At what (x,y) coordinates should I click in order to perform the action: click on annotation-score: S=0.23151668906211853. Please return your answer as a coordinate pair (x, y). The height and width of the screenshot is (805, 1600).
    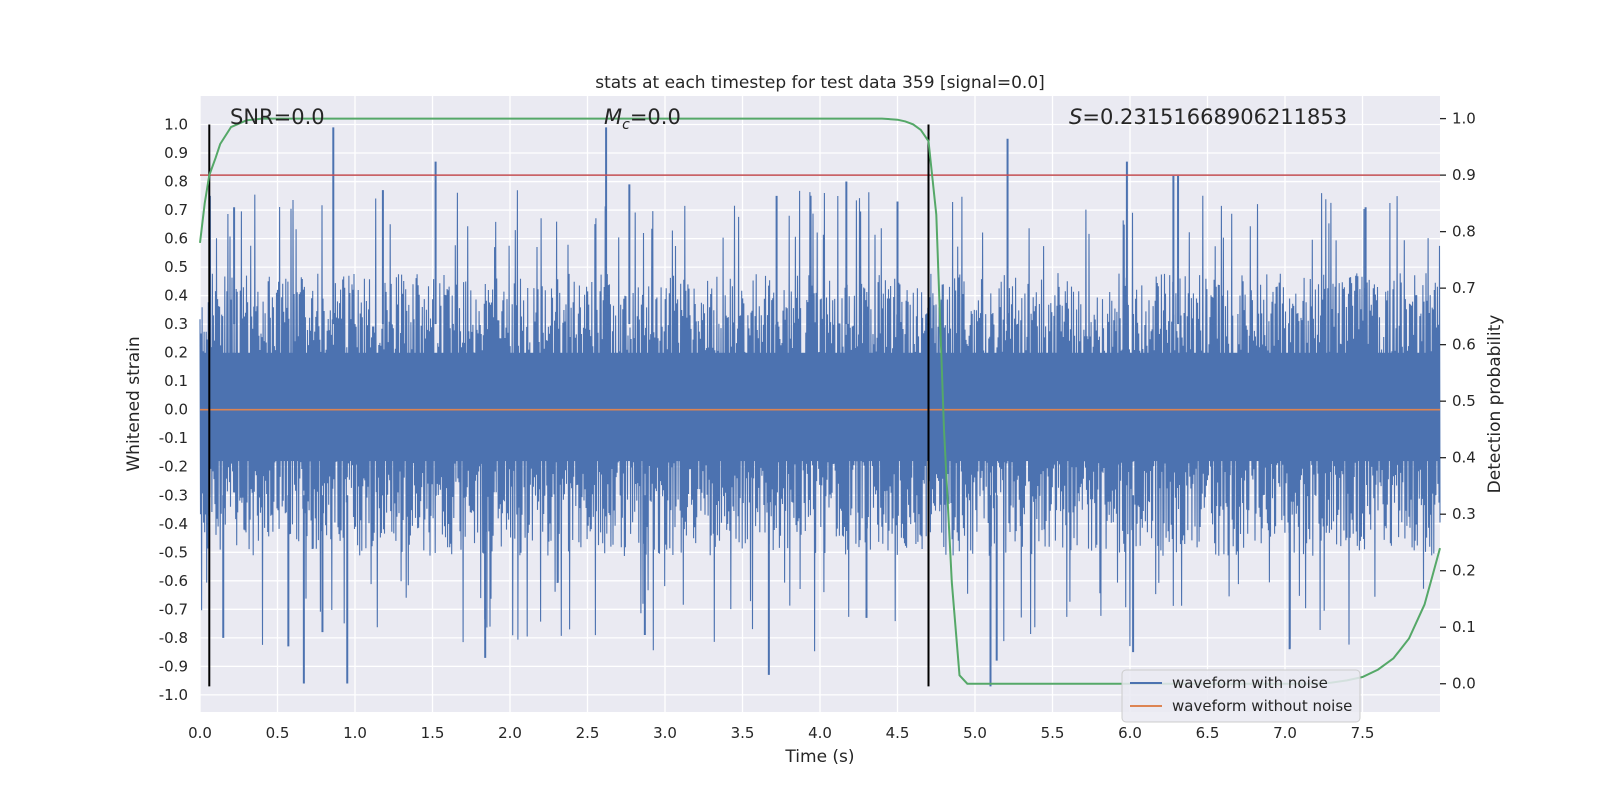
    Looking at the image, I should click on (1208, 117).